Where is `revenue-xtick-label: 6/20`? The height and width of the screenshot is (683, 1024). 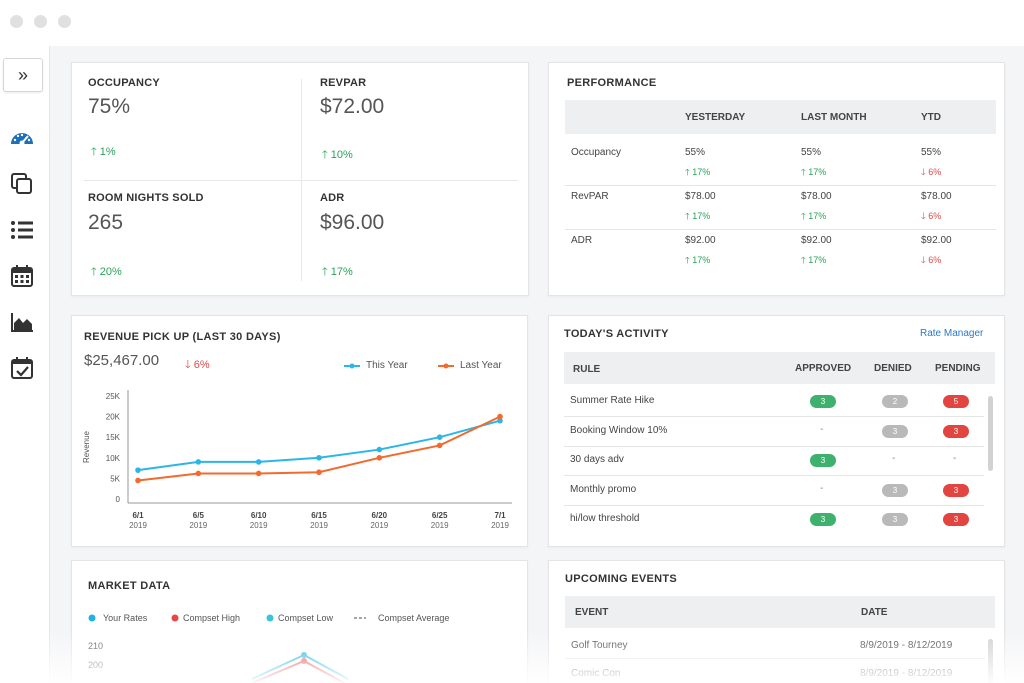 revenue-xtick-label: 6/20 is located at coordinates (380, 515).